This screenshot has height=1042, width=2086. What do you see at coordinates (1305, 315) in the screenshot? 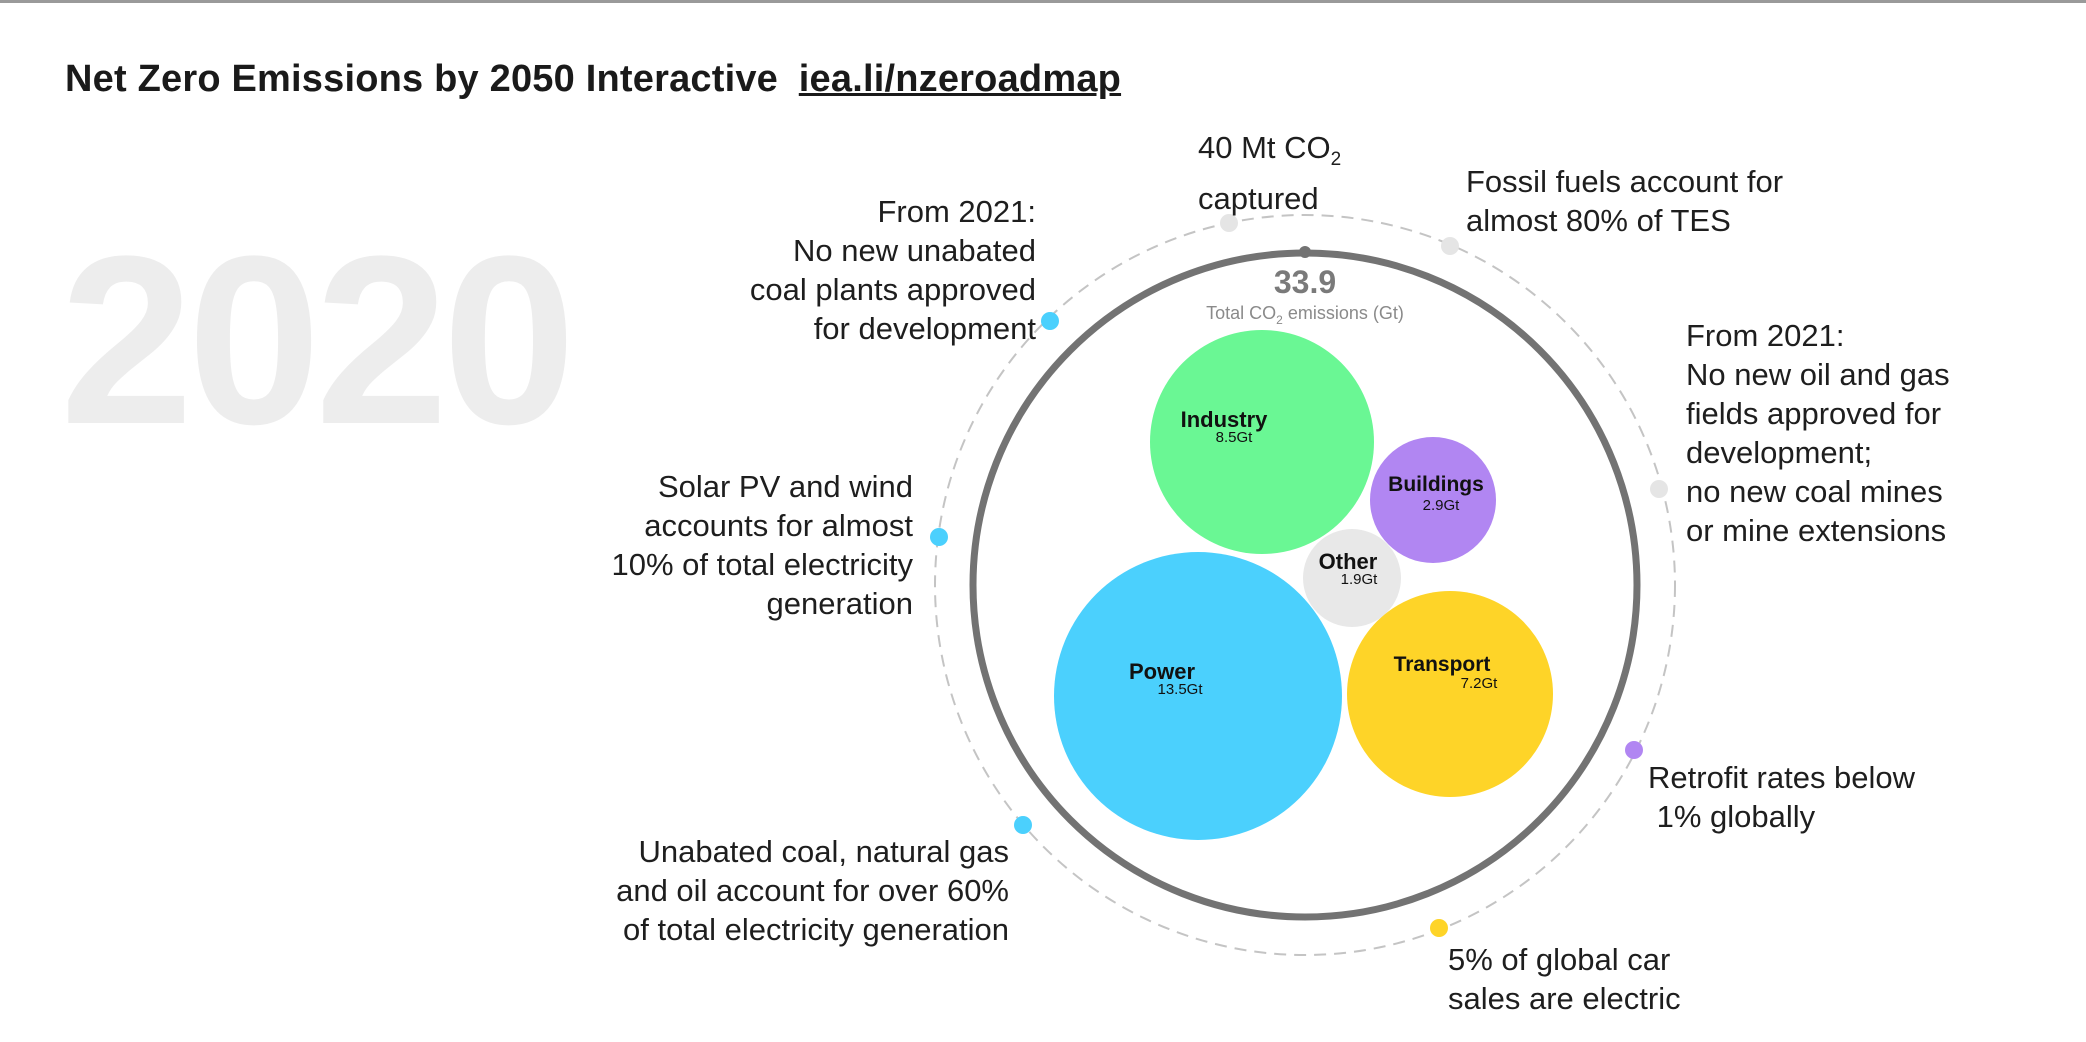
I see `total-label: Total CO2 emissions (Gt)` at bounding box center [1305, 315].